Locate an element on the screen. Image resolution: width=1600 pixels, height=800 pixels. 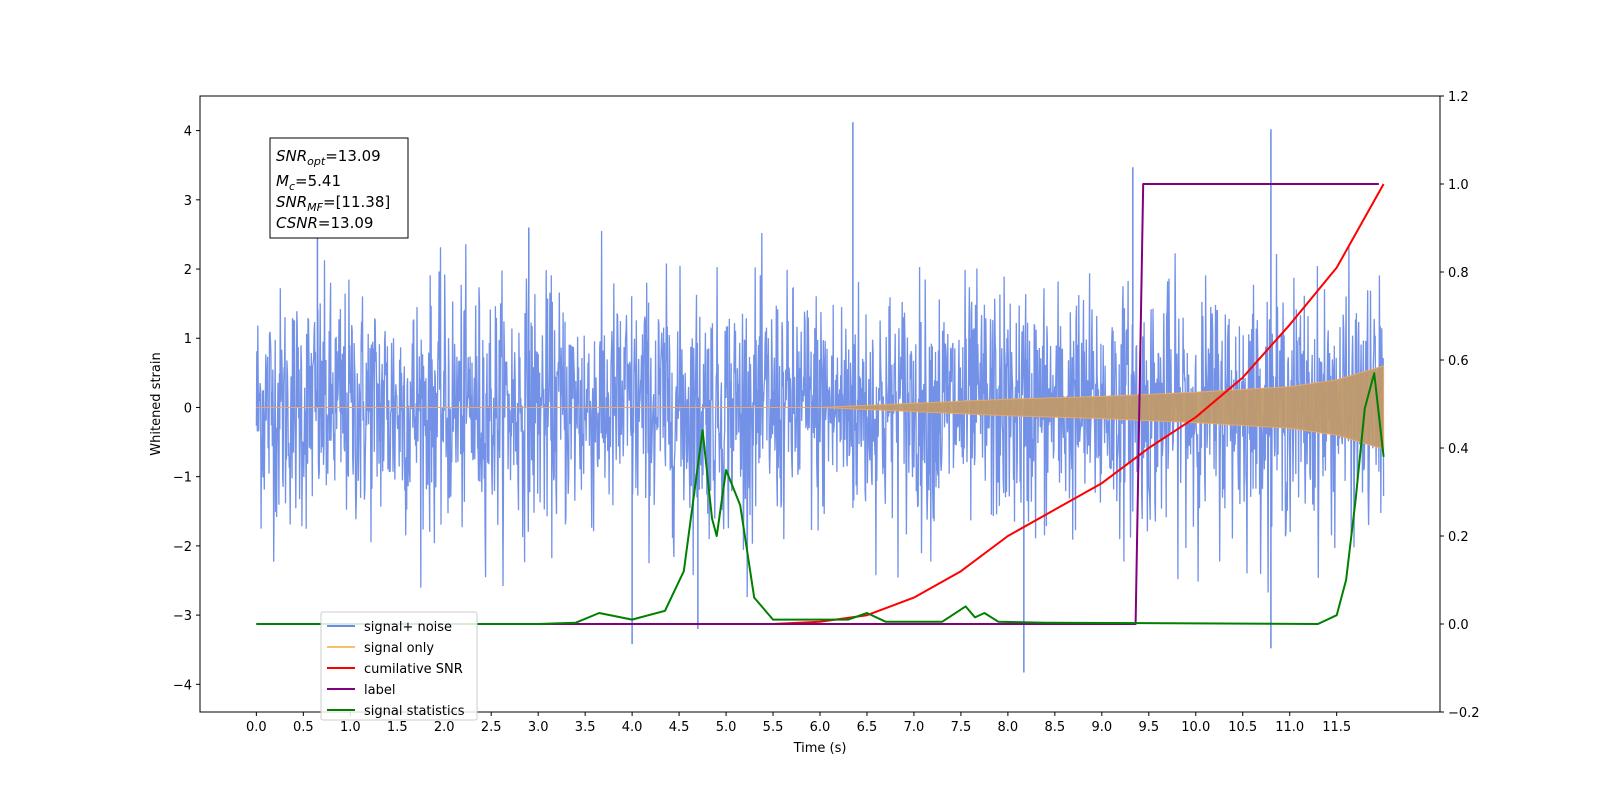
y-right-tick-label: 0.2 is located at coordinates (1458, 537).